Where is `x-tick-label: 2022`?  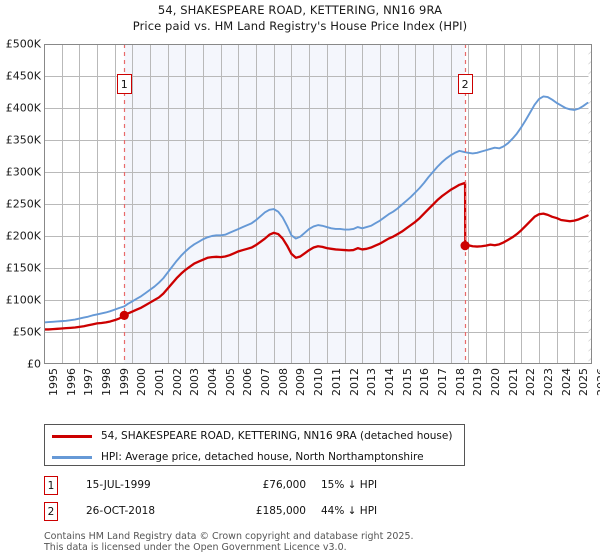 x-tick-label: 2022 is located at coordinates (531, 382).